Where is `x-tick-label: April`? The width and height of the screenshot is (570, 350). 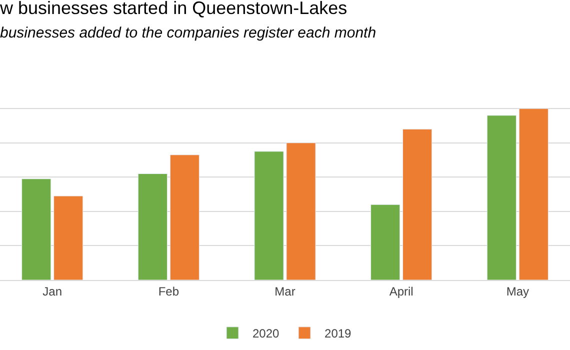 x-tick-label: April is located at coordinates (401, 291).